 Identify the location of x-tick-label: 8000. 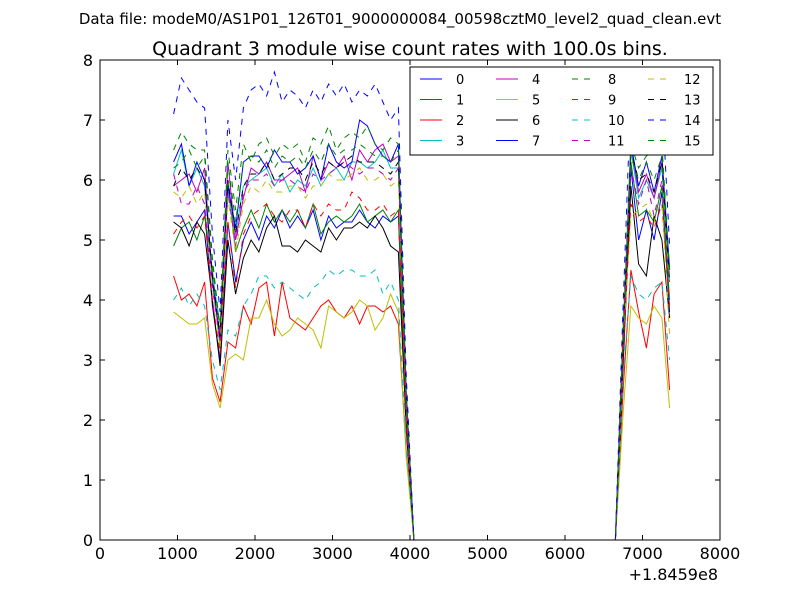
(720, 553).